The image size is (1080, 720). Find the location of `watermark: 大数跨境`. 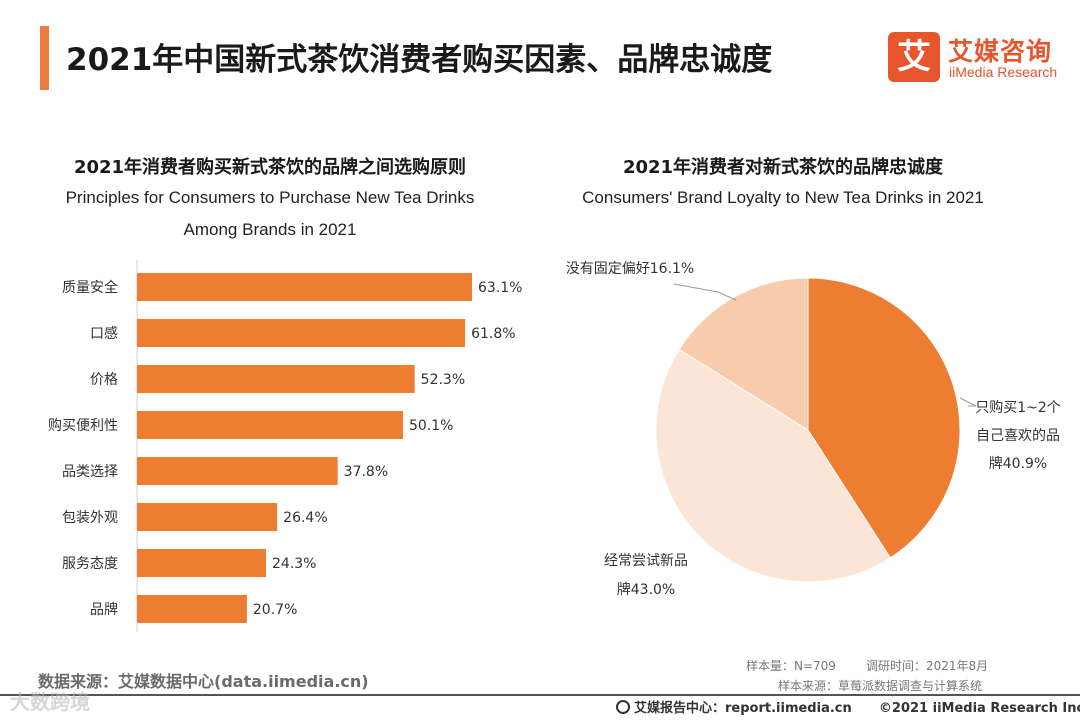

watermark: 大数跨境 is located at coordinates (50, 702).